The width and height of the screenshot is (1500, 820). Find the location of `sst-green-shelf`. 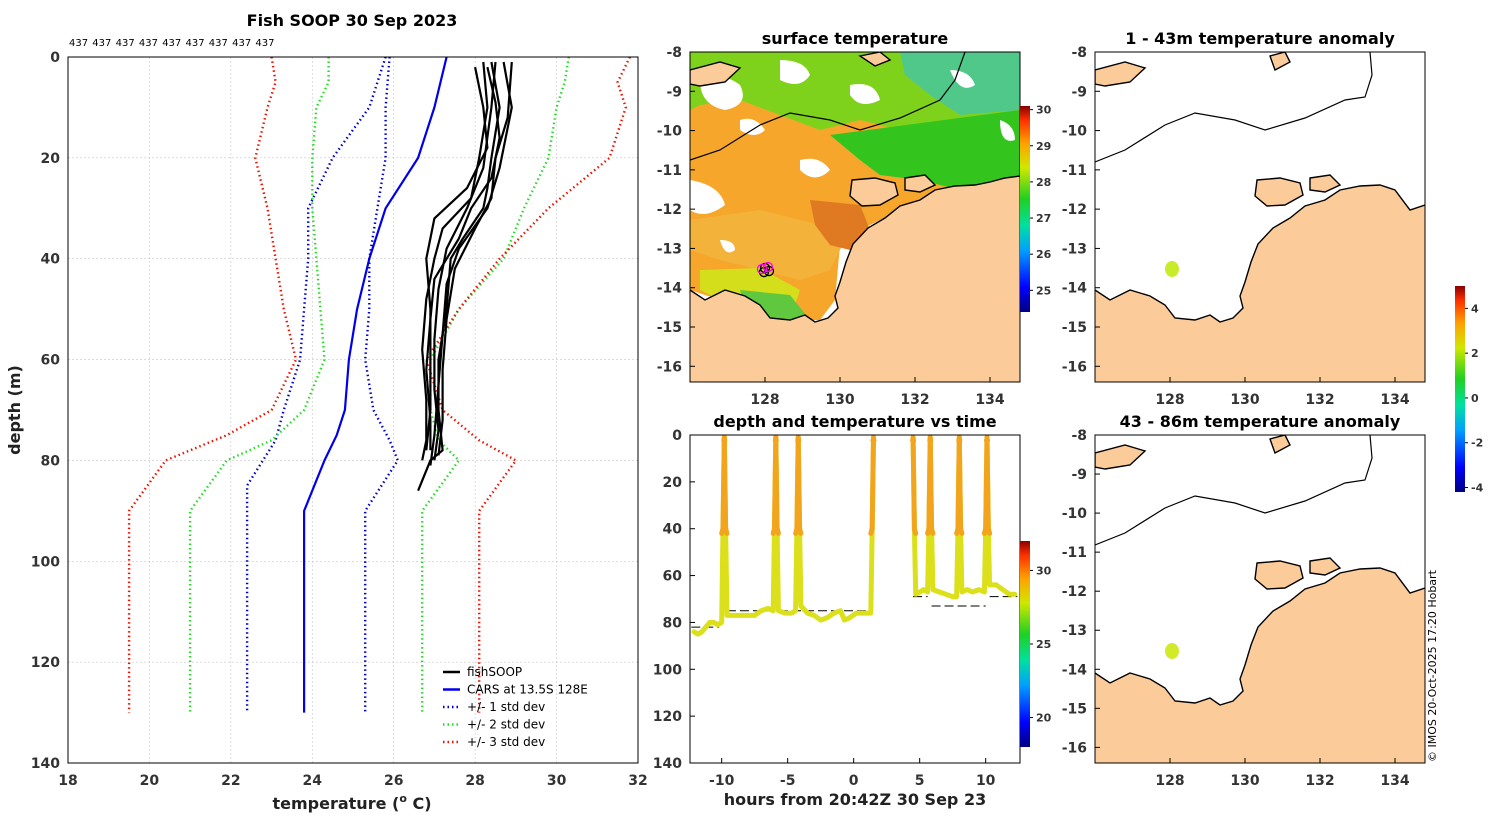

sst-green-shelf is located at coordinates (775, 305).